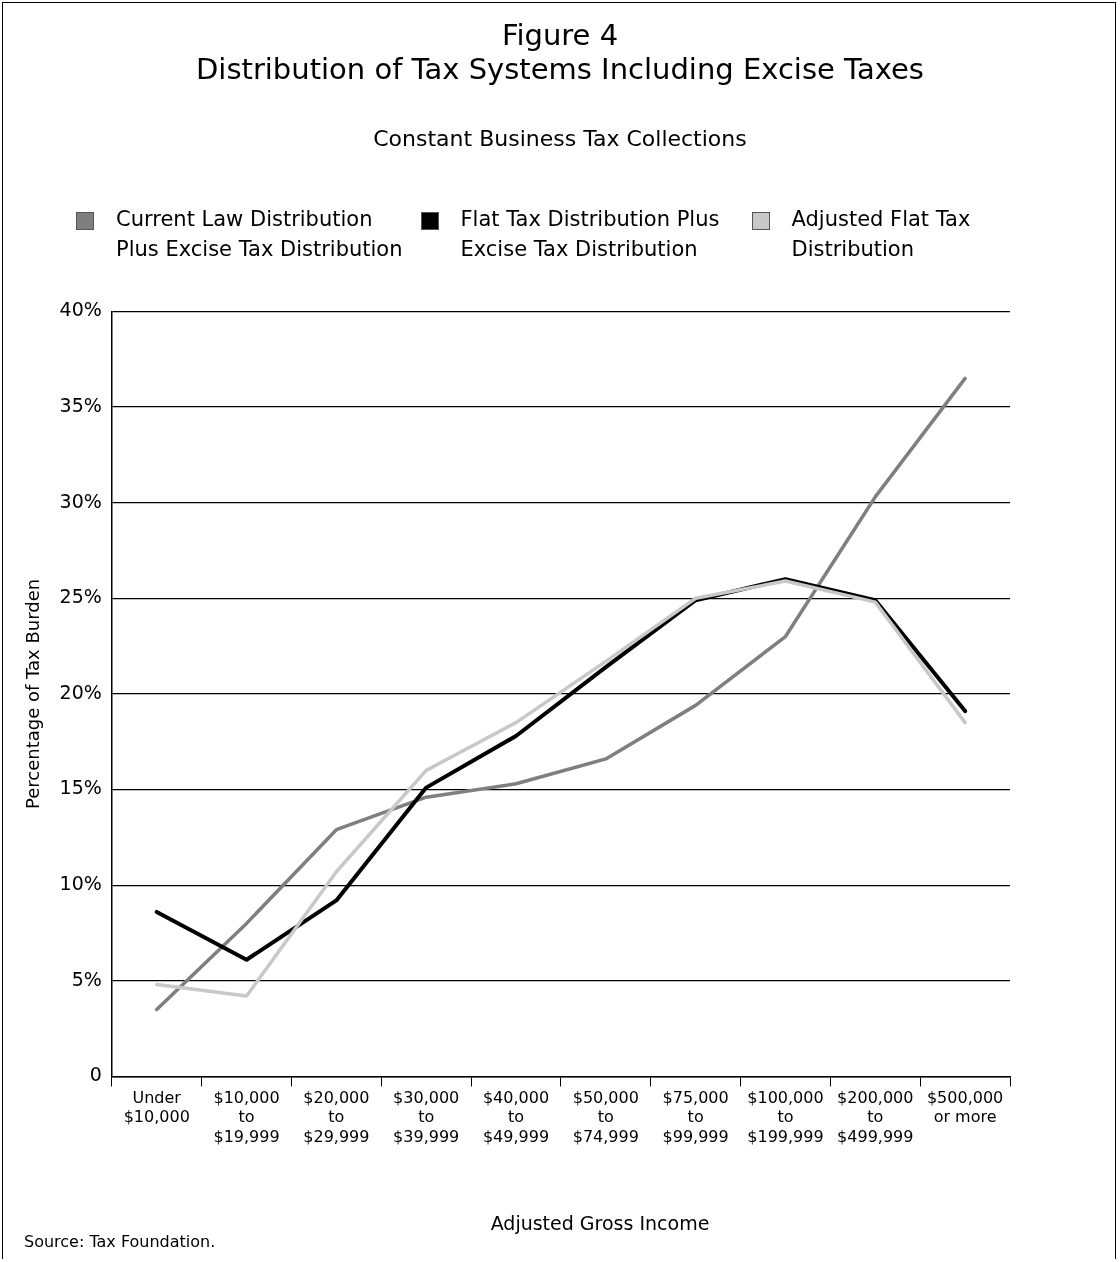  Describe the element at coordinates (695, 1117) in the screenshot. I see `x-tick-label: $75,000 to $99,999` at that location.